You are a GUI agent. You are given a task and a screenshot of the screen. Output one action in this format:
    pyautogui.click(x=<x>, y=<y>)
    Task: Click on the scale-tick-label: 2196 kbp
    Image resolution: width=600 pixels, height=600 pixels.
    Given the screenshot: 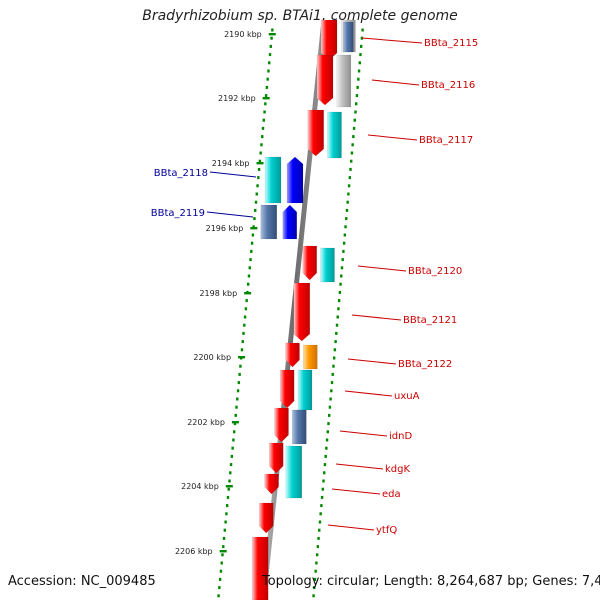 What is the action you would take?
    pyautogui.click(x=225, y=228)
    